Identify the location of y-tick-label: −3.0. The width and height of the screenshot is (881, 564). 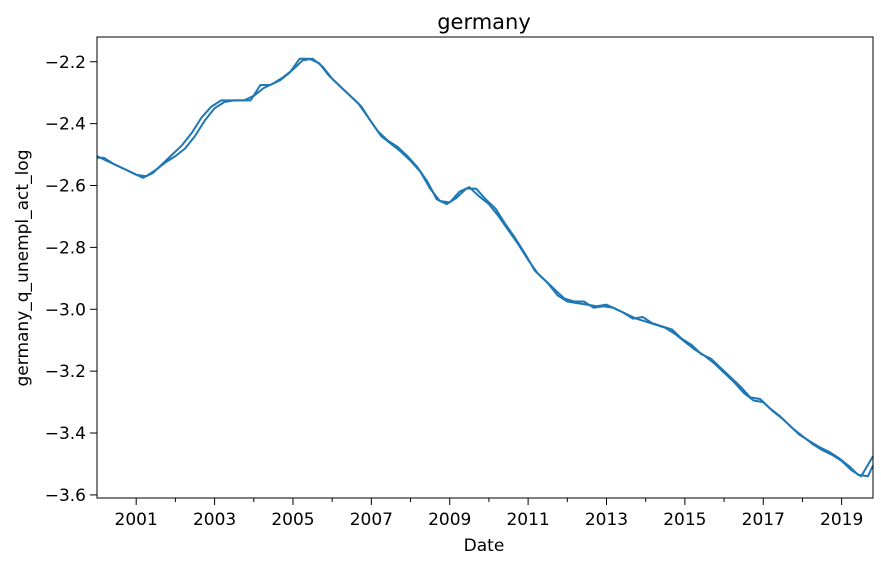
(65, 310).